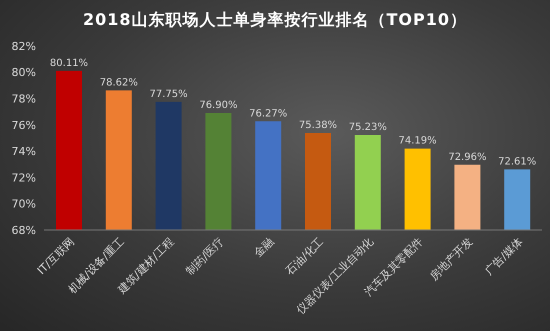 The height and width of the screenshot is (331, 550). I want to click on data-label: 76.27%, so click(268, 114).